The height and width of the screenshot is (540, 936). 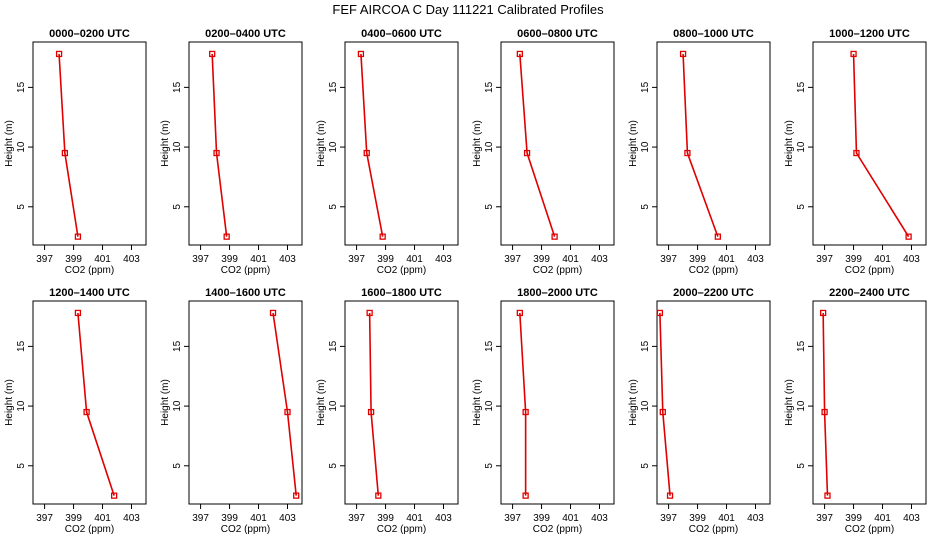 I want to click on panel-title: 2200–2400 UTC, so click(x=869, y=293).